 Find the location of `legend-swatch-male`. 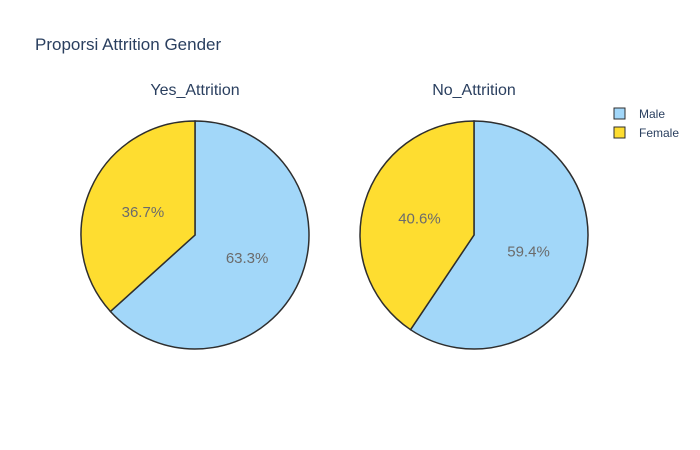

legend-swatch-male is located at coordinates (619, 113).